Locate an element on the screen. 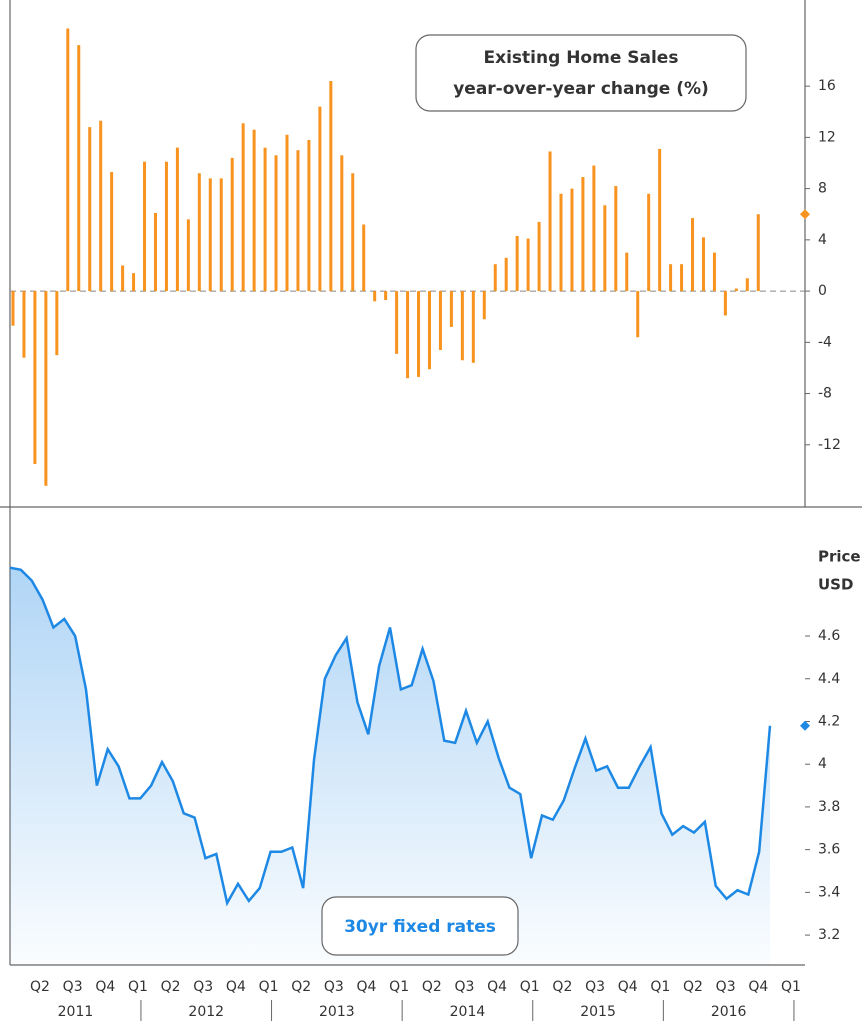  y-tick-label: 4.4 is located at coordinates (829, 679).